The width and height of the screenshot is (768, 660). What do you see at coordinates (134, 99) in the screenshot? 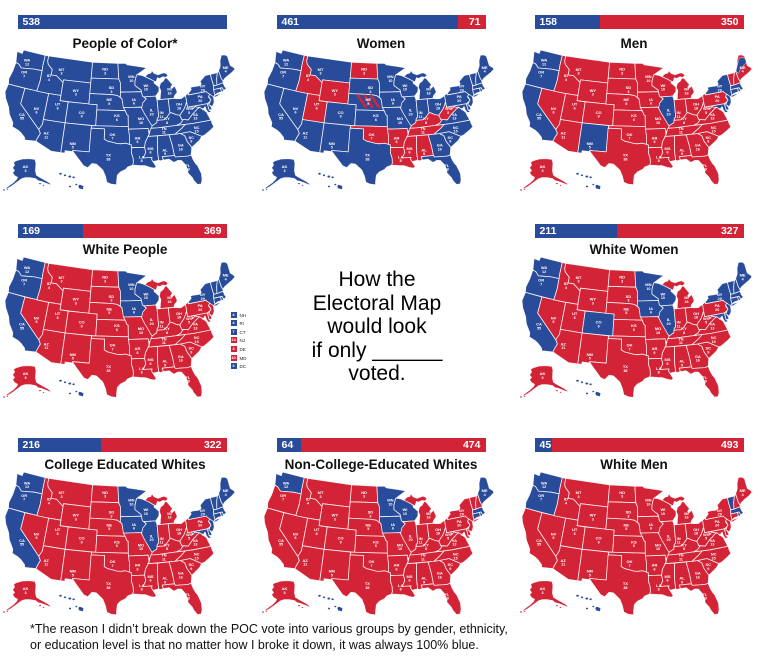
I see `svg-text: IA` at bounding box center [134, 99].